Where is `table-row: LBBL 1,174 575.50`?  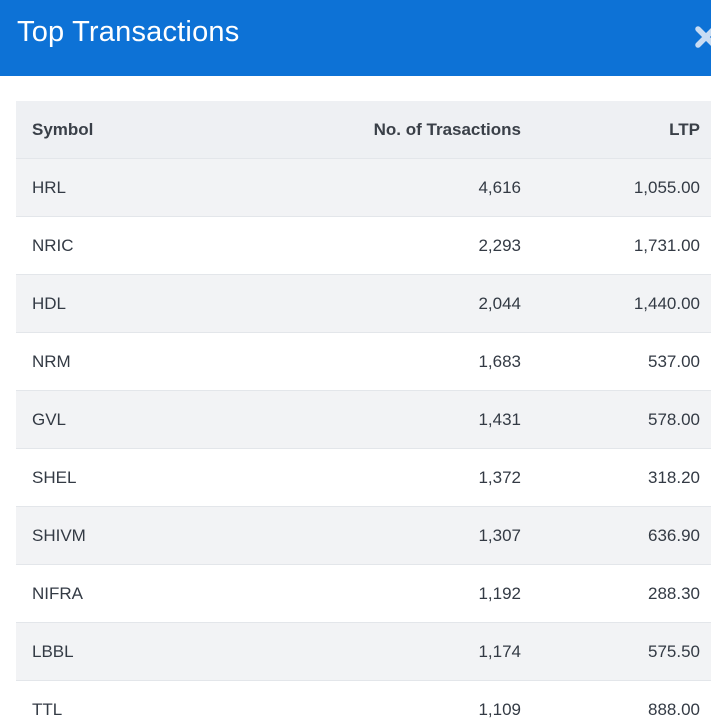 table-row: LBBL 1,174 575.50 is located at coordinates (363, 651).